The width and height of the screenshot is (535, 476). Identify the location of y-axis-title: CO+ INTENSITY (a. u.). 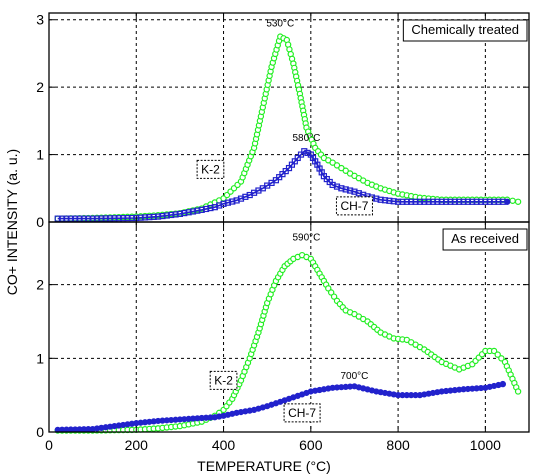
(12, 222).